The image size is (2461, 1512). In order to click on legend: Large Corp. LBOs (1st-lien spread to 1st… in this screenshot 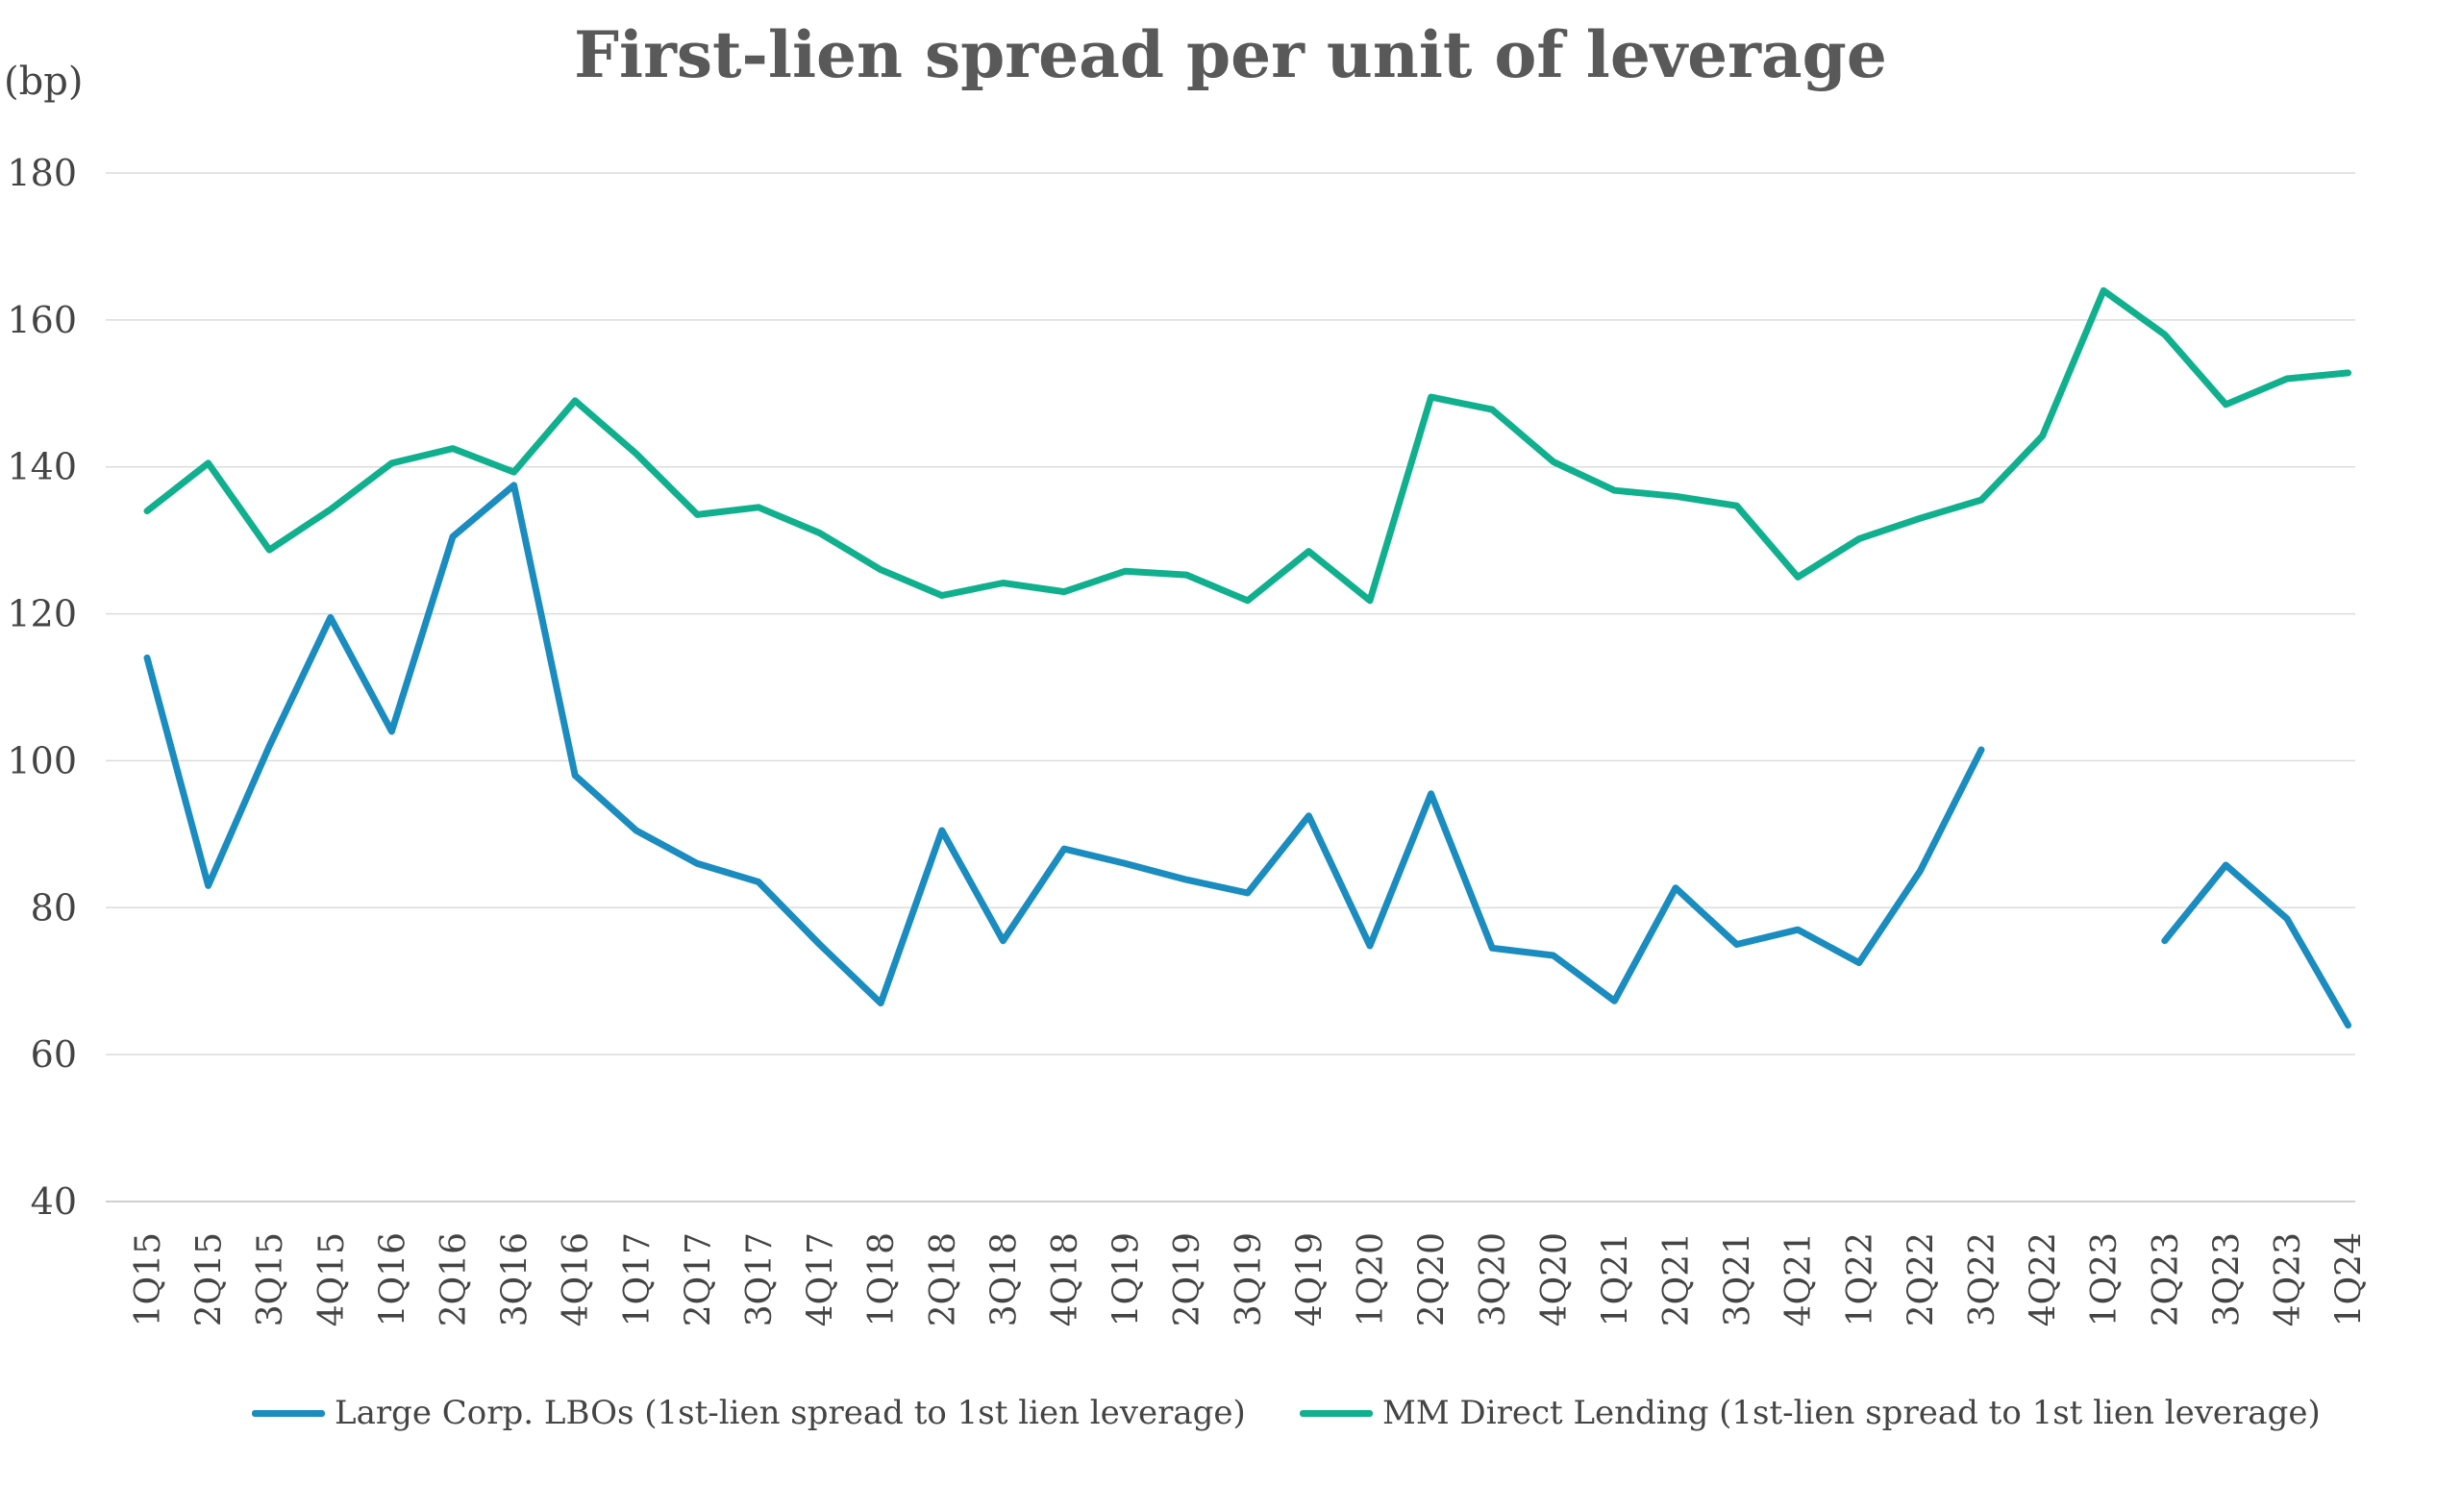, I will do `click(1230, 1422)`.